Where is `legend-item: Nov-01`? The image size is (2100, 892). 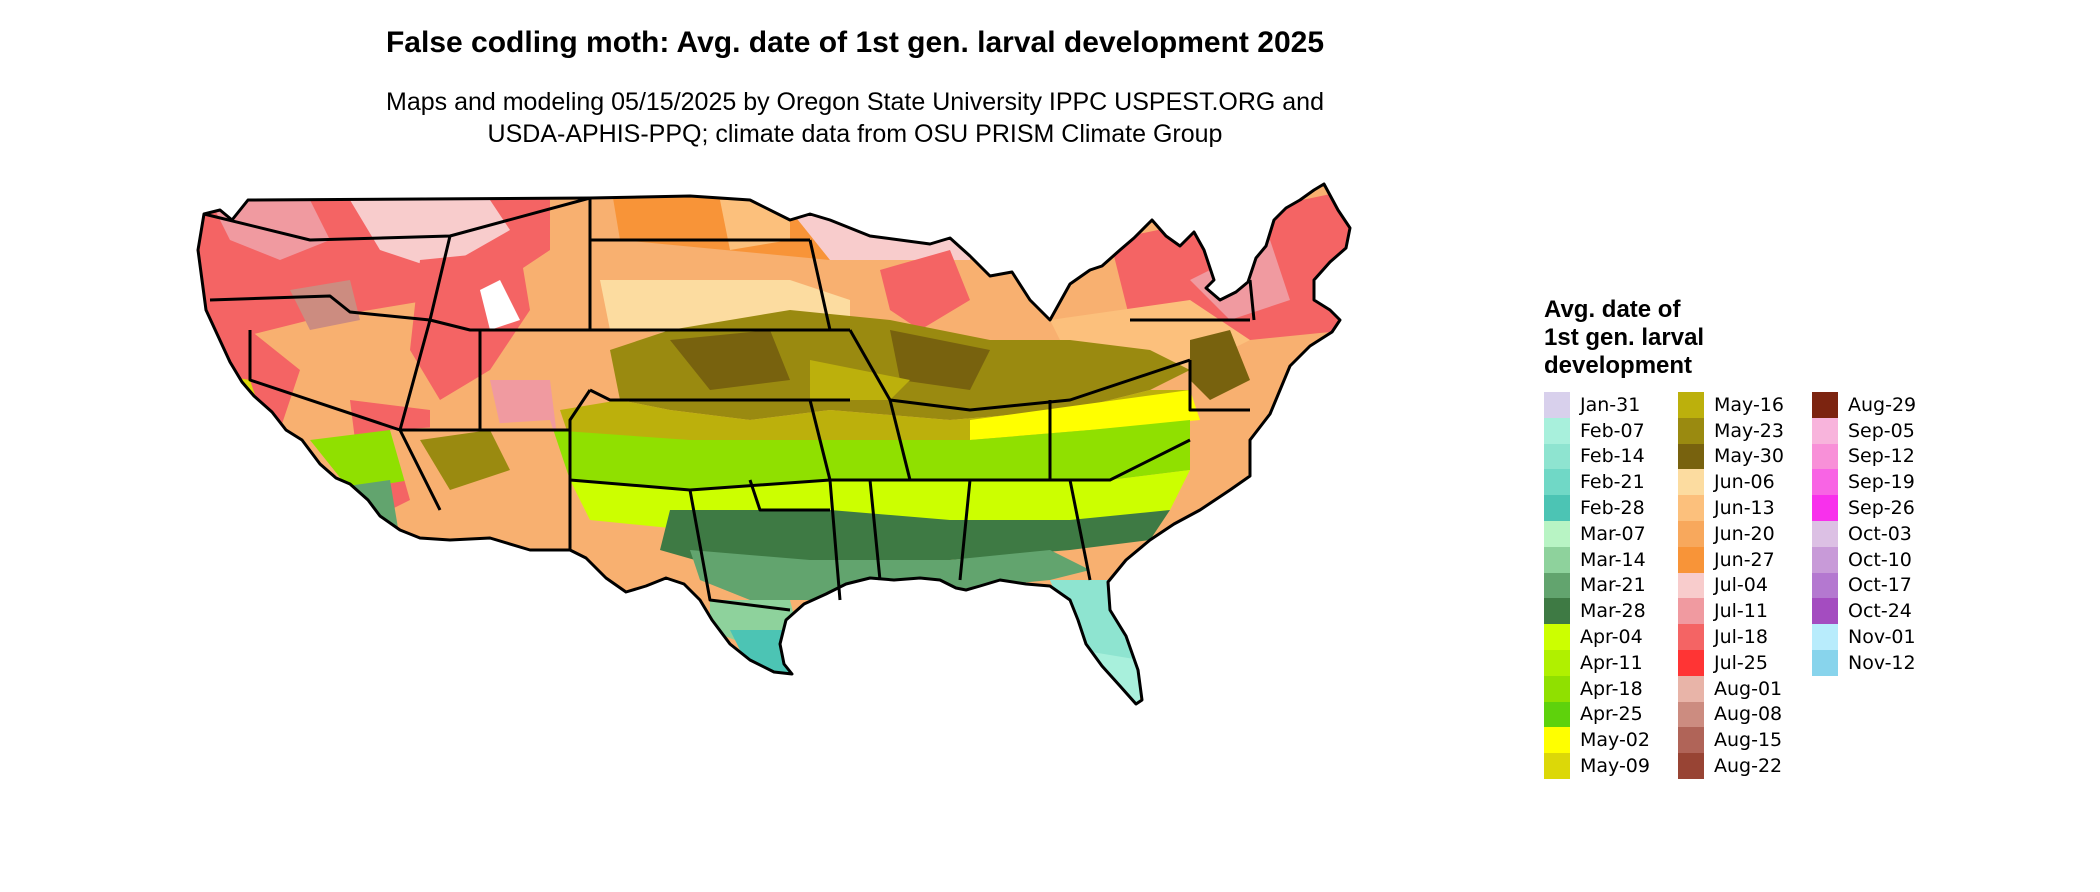 legend-item: Nov-01 is located at coordinates (1874, 637).